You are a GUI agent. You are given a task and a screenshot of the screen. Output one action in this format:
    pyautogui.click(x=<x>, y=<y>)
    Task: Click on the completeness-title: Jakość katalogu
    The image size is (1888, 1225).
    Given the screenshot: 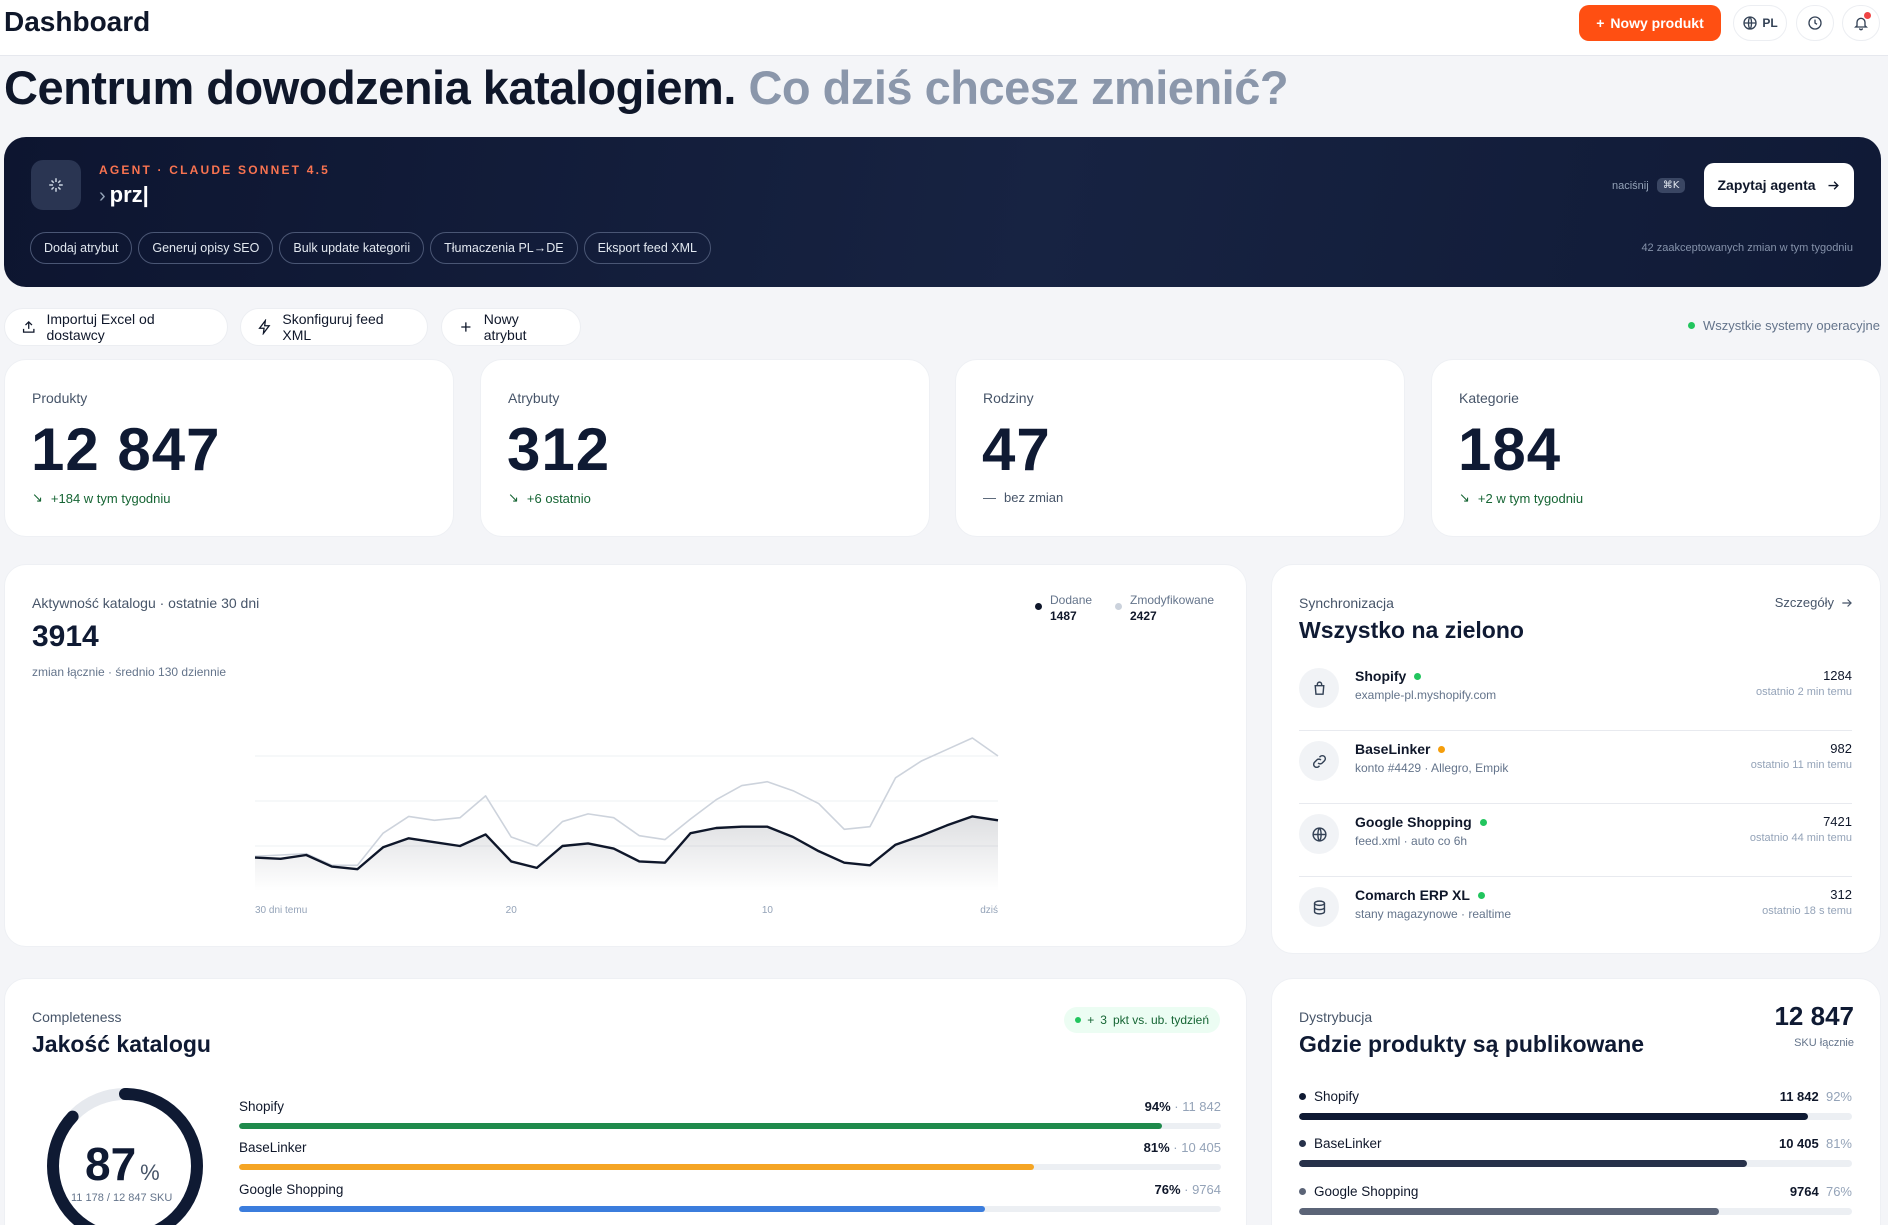 What is the action you would take?
    pyautogui.click(x=121, y=1044)
    